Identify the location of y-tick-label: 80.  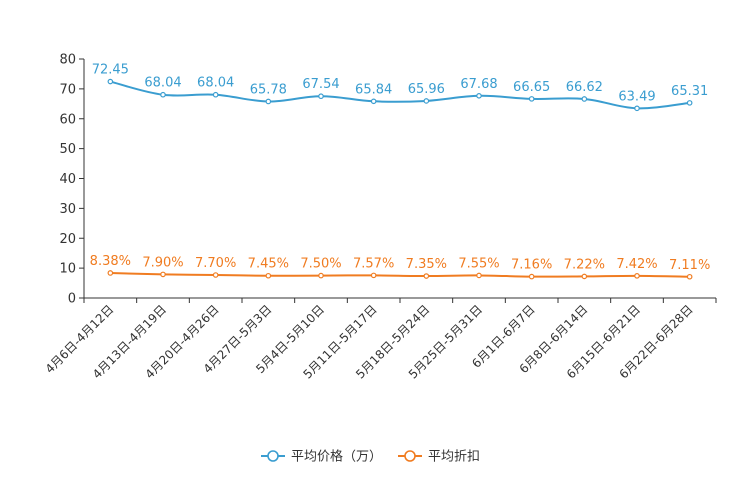
(67, 60).